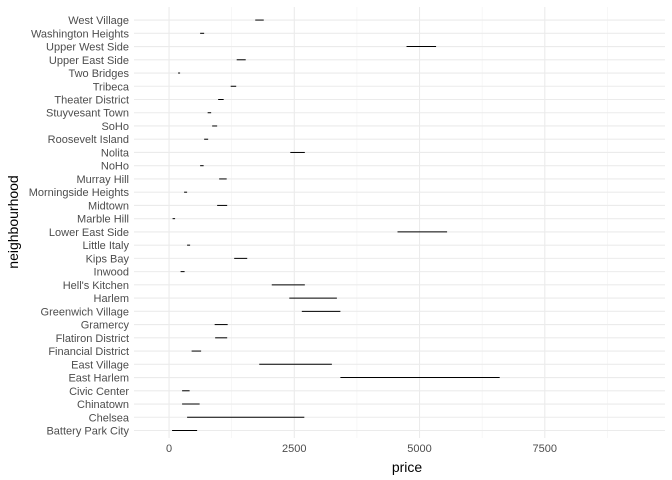 Image resolution: width=672 pixels, height=480 pixels. What do you see at coordinates (87, 48) in the screenshot?
I see `y-tick-label: Upper West Side` at bounding box center [87, 48].